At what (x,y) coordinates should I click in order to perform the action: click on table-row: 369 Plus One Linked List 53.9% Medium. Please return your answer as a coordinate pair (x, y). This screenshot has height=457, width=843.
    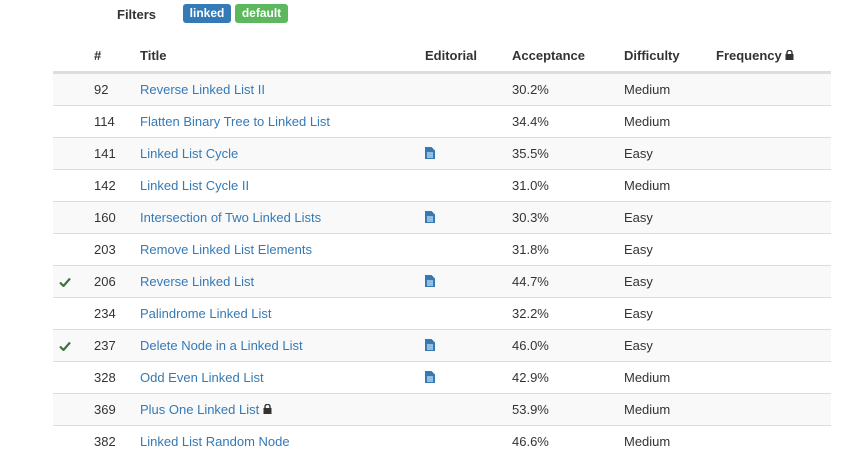
    Looking at the image, I should click on (442, 409).